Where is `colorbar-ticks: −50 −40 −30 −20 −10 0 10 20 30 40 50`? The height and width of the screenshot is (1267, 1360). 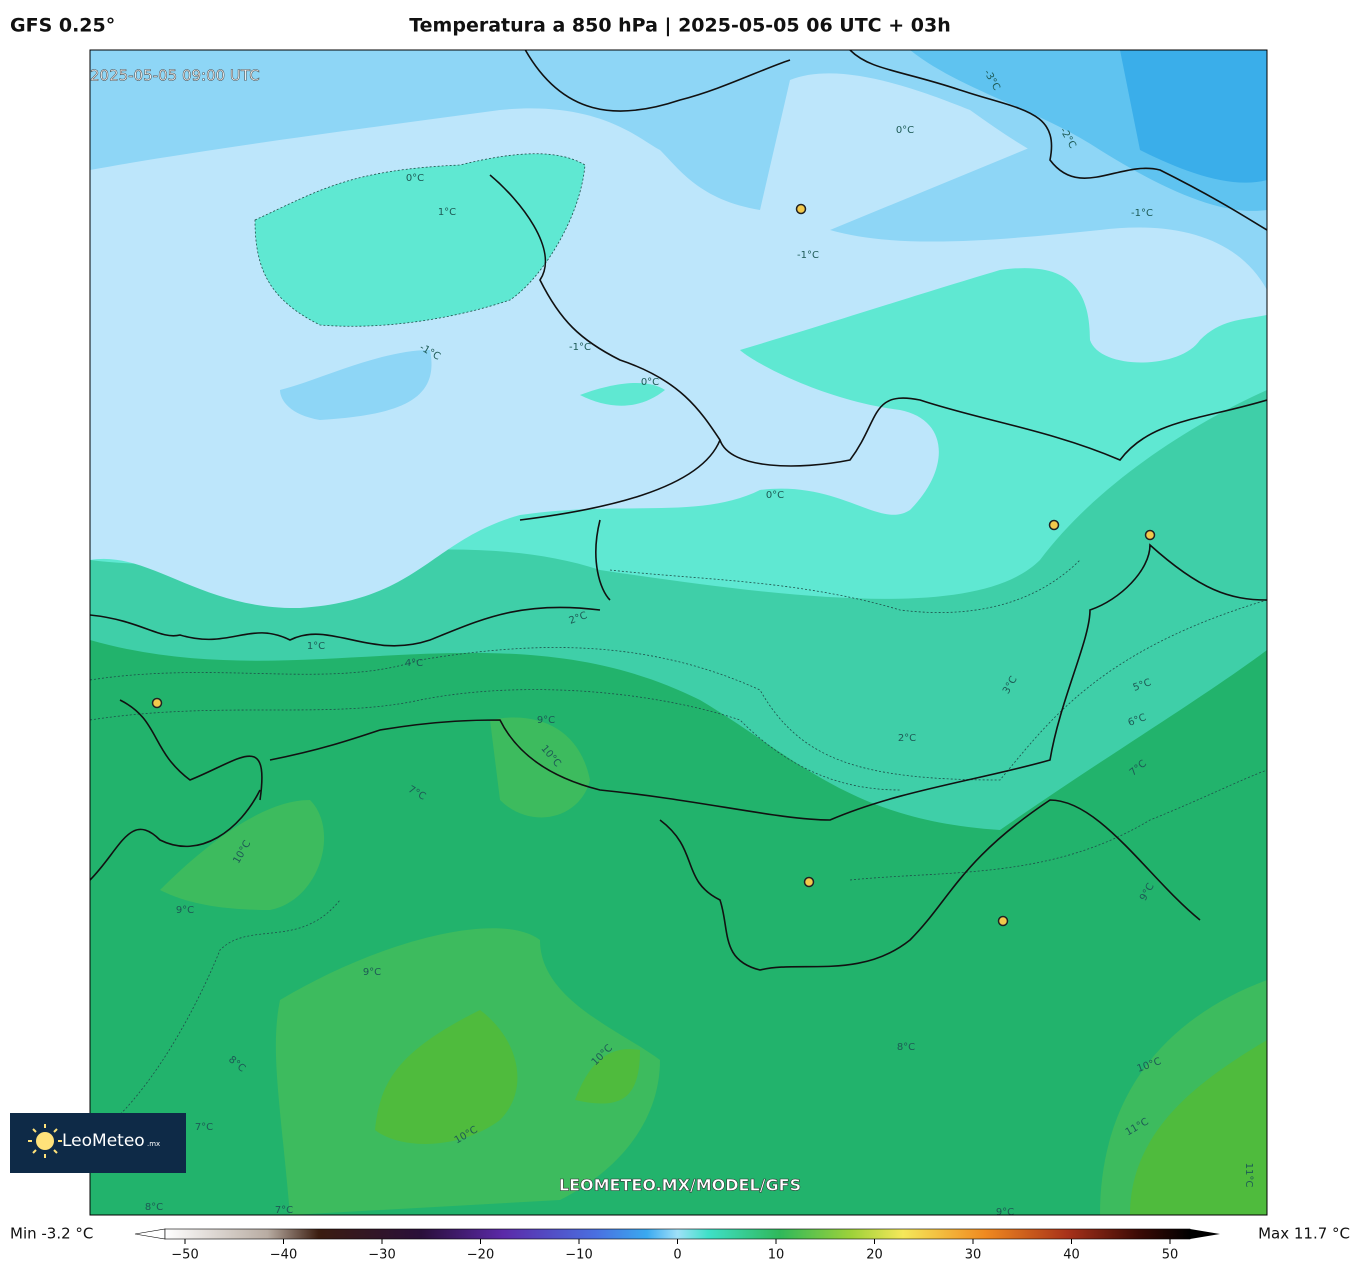
colorbar-ticks: −50 −40 −30 −20 −10 0 10 20 30 40 50 is located at coordinates (674, 1251).